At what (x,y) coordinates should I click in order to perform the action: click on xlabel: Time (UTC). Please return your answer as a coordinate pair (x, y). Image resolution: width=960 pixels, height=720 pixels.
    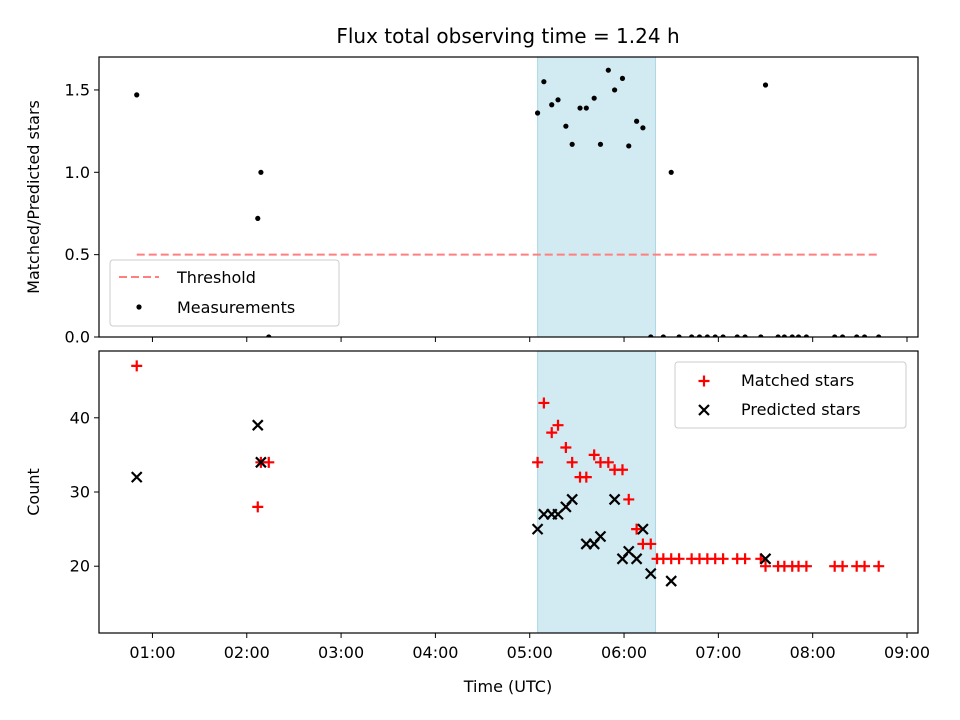
    Looking at the image, I should click on (507, 686).